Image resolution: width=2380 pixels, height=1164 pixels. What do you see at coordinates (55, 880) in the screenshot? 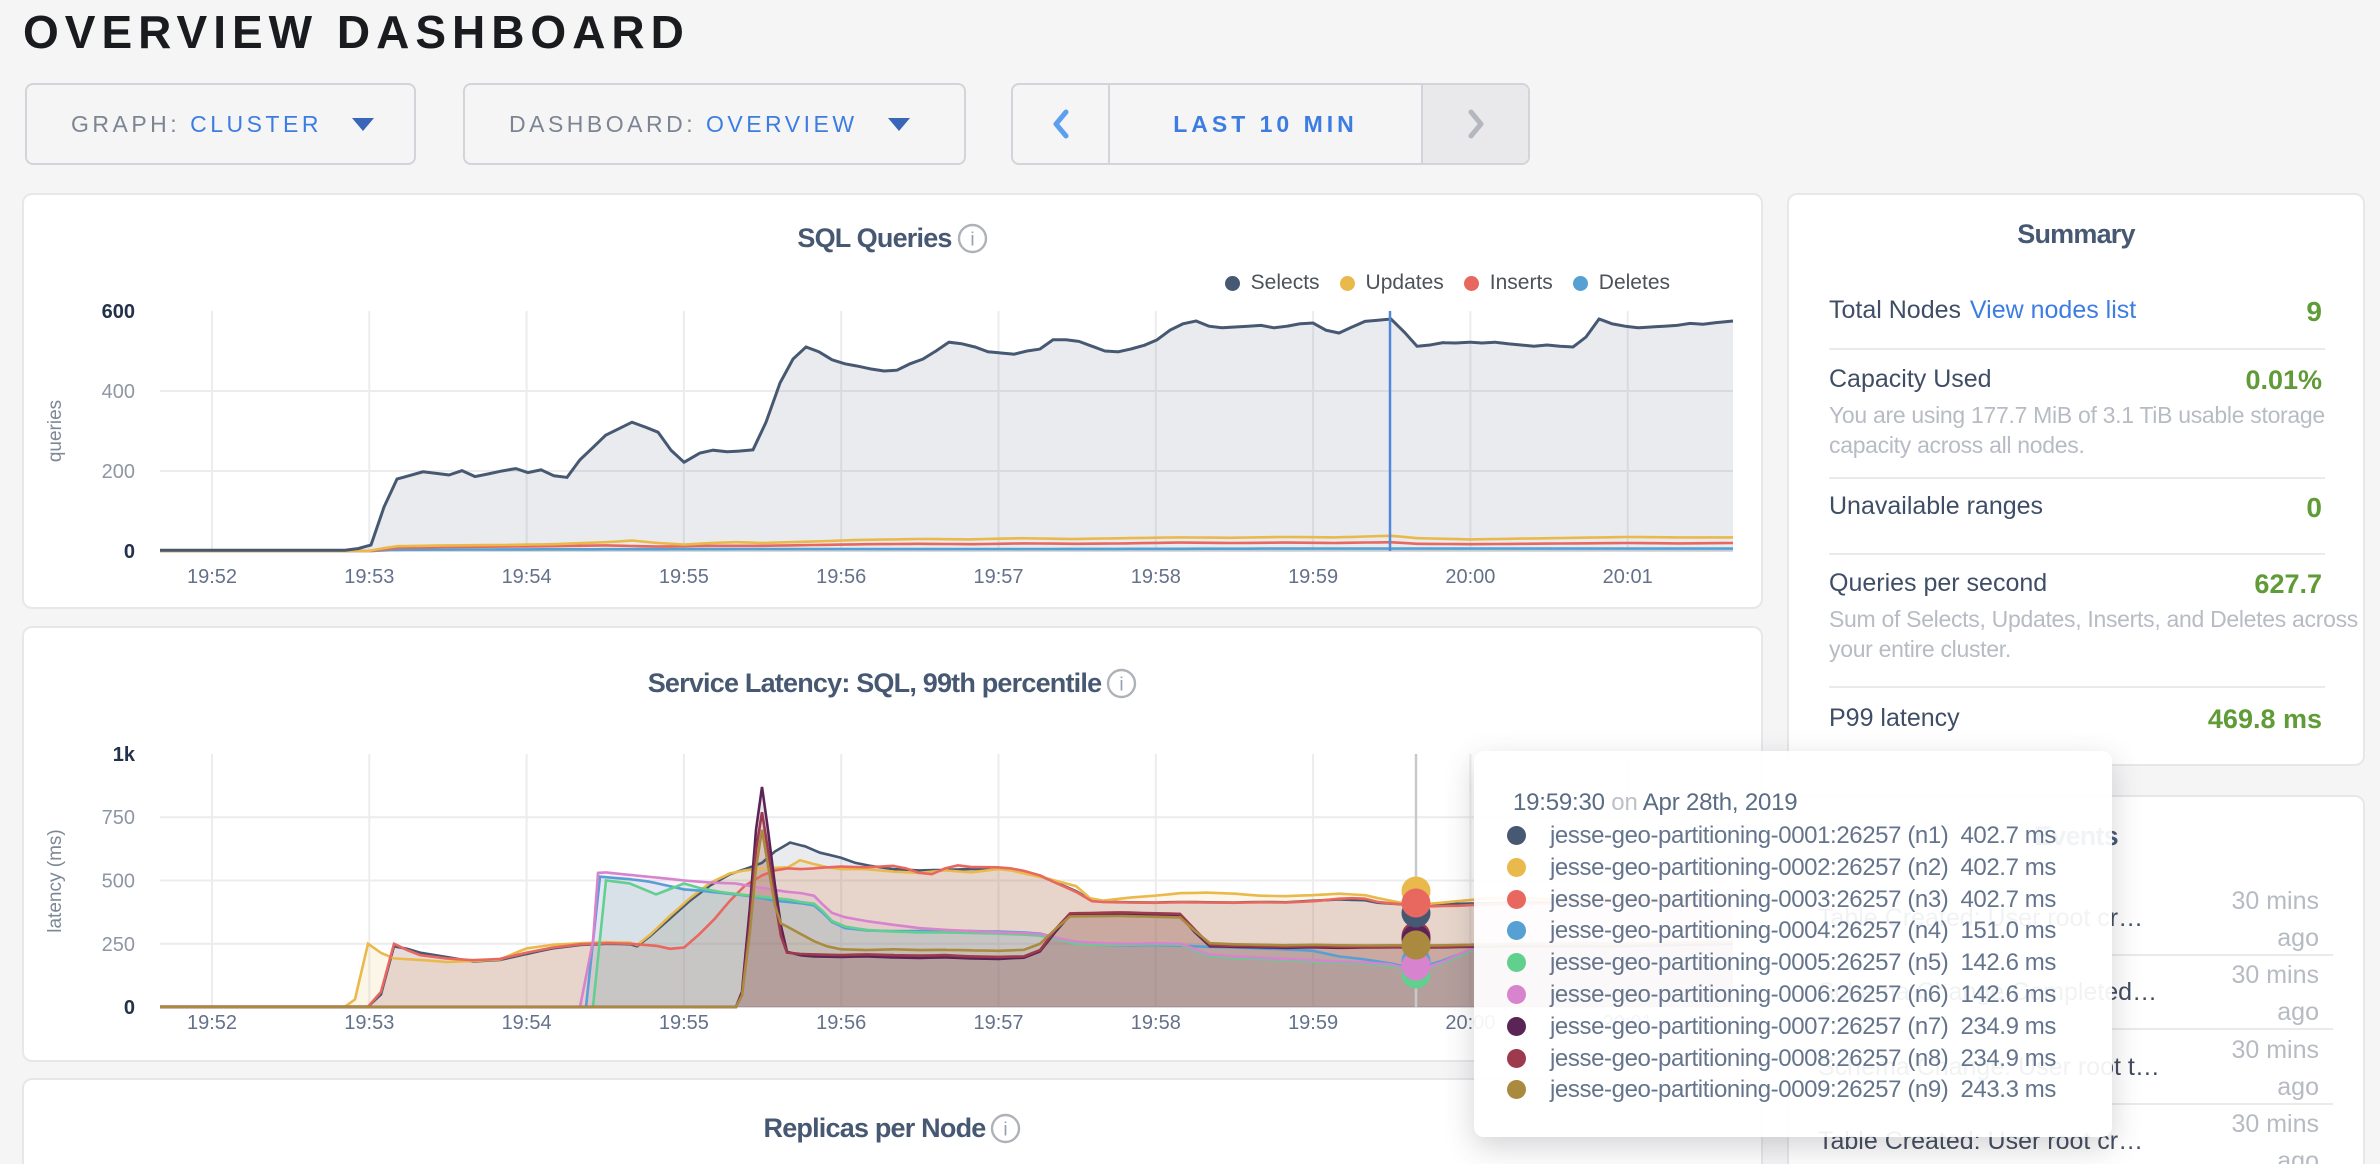
I see `svg-text: latency (ms)` at bounding box center [55, 880].